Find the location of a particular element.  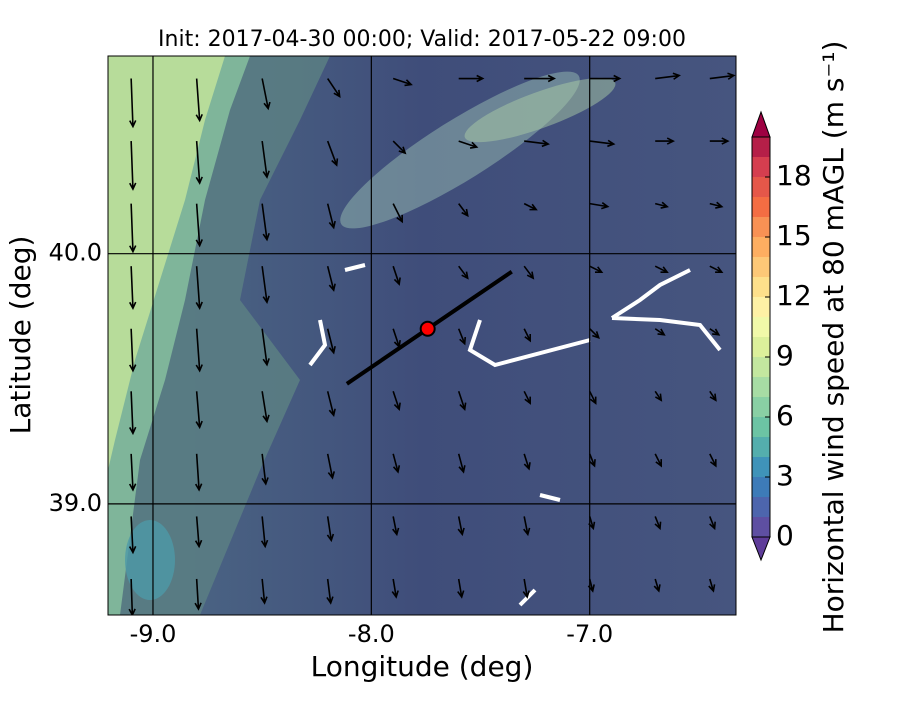

colorbar-under is located at coordinates (761, 549).